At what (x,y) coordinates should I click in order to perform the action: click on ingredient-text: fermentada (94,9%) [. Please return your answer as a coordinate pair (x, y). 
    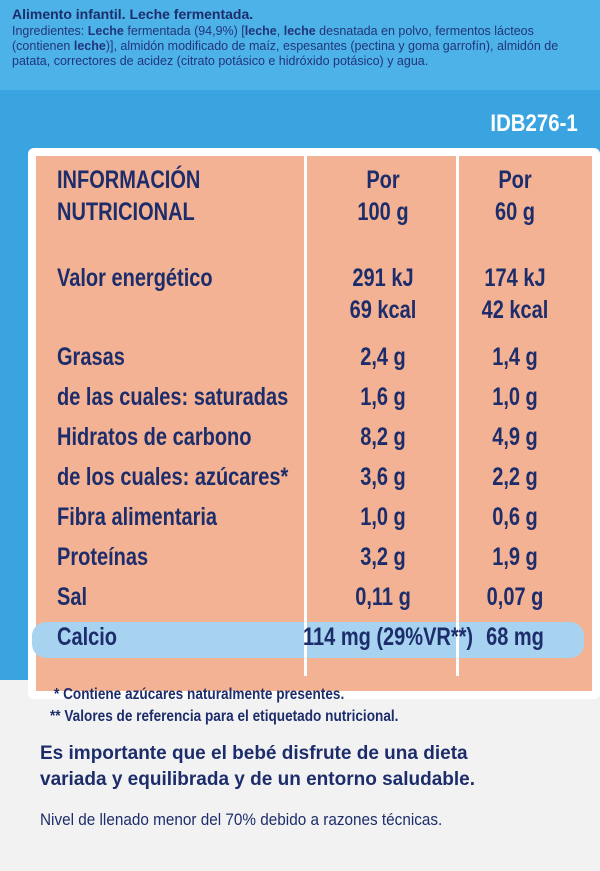
    Looking at the image, I should click on (184, 31).